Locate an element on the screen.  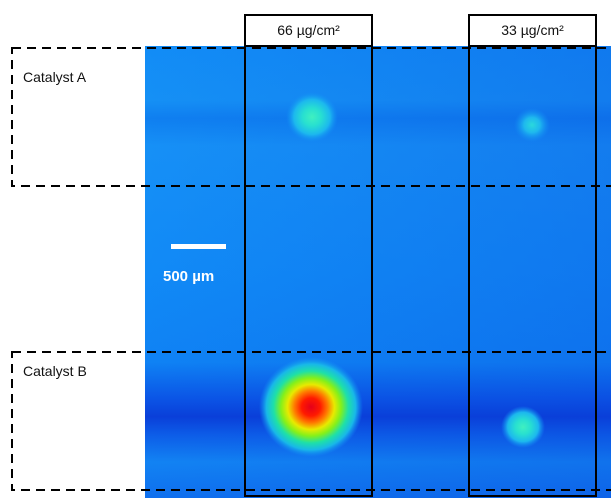
scale-bar-label: 500 µm is located at coordinates (189, 276).